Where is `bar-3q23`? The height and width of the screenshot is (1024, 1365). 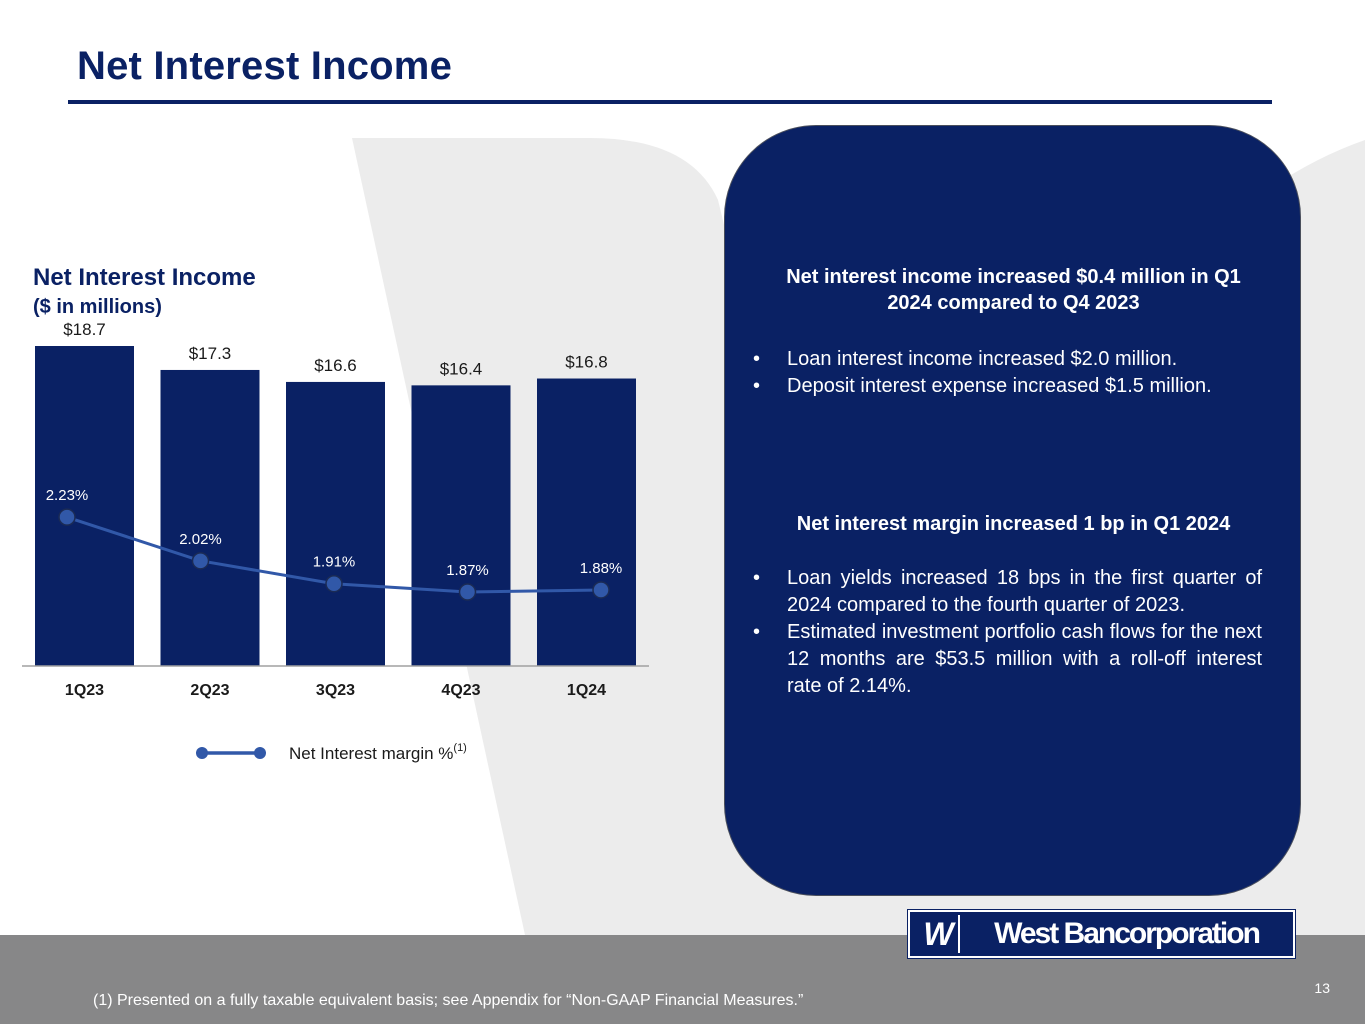 bar-3q23 is located at coordinates (335, 523).